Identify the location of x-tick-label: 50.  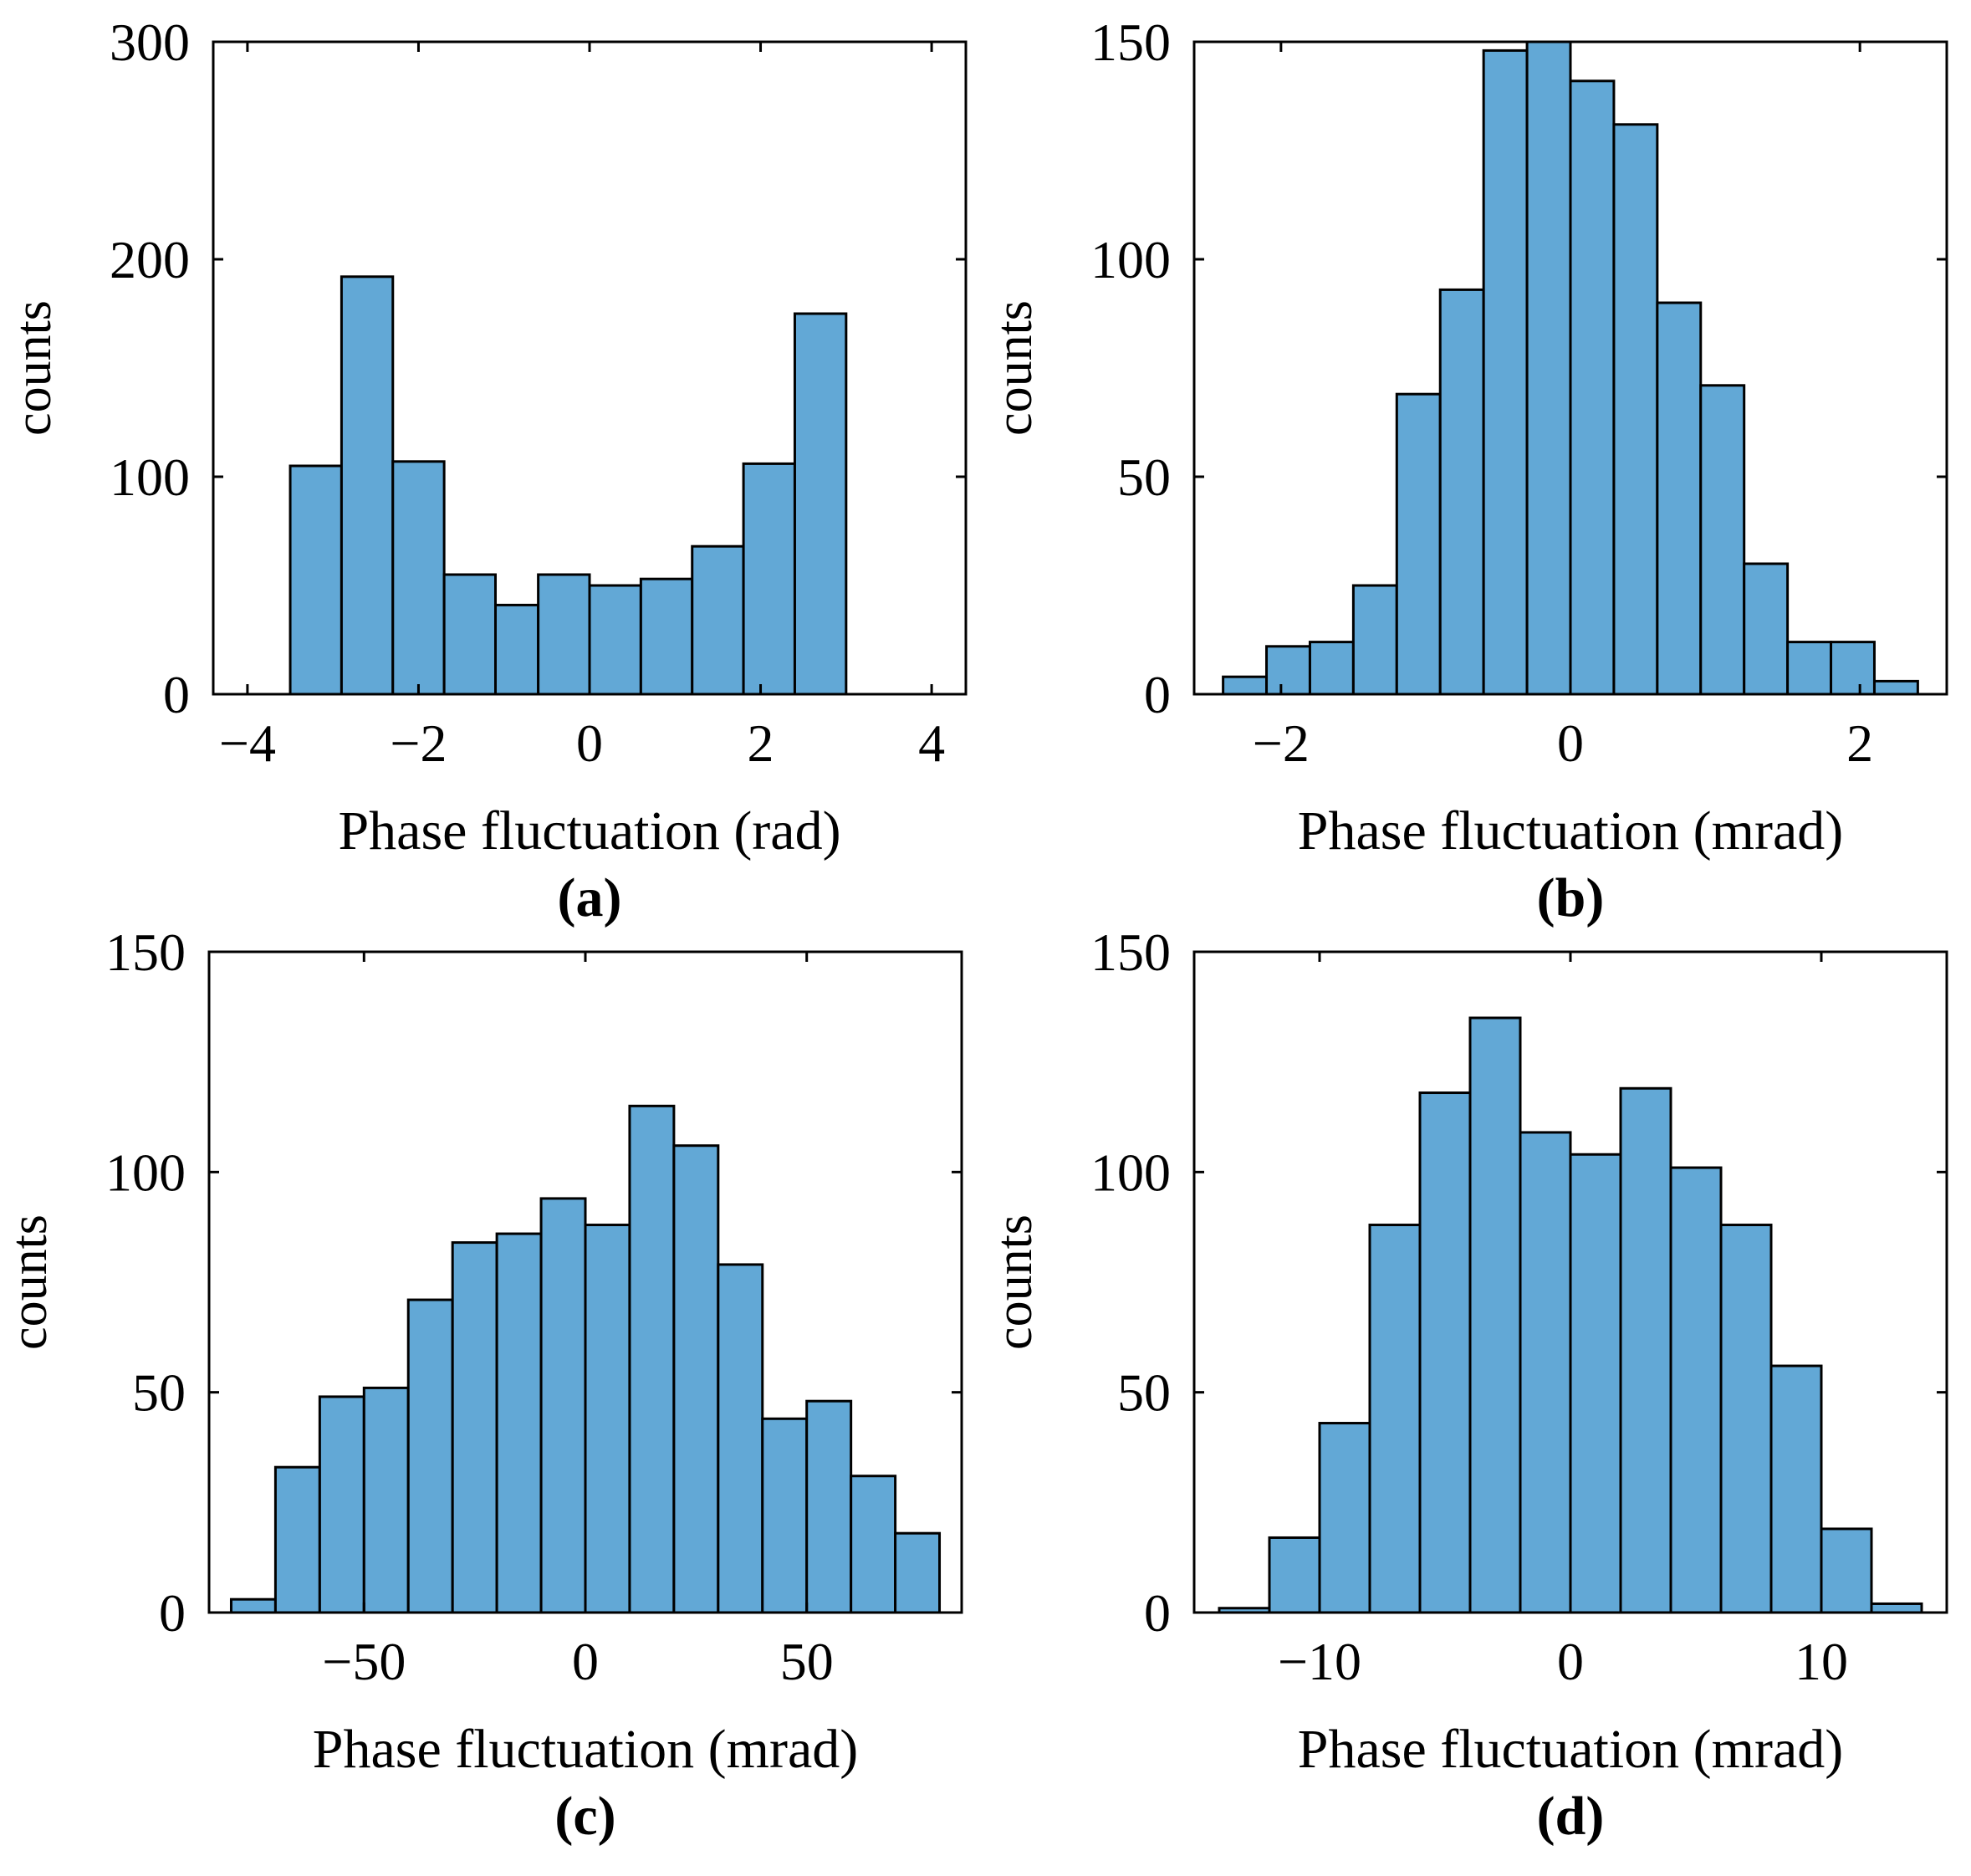
(807, 1661).